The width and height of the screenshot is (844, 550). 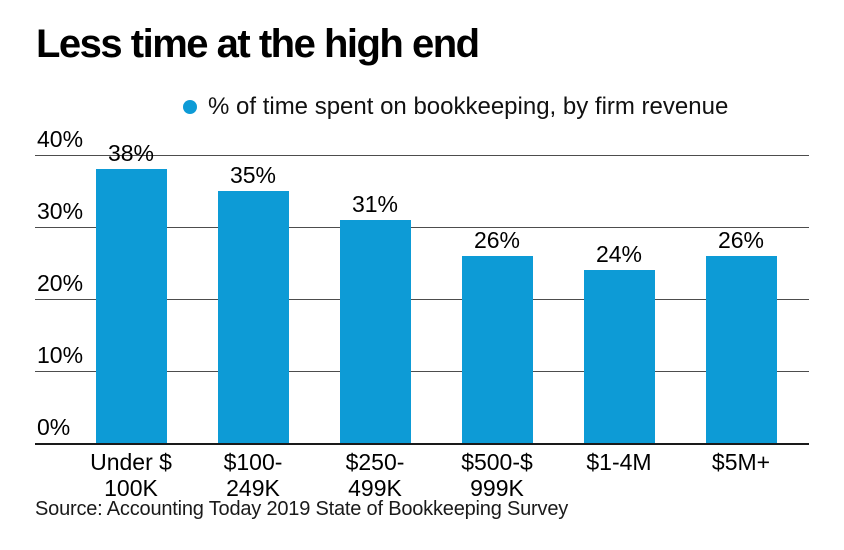 I want to click on x-axis-category-label: $500-$ 999K, so click(x=497, y=475).